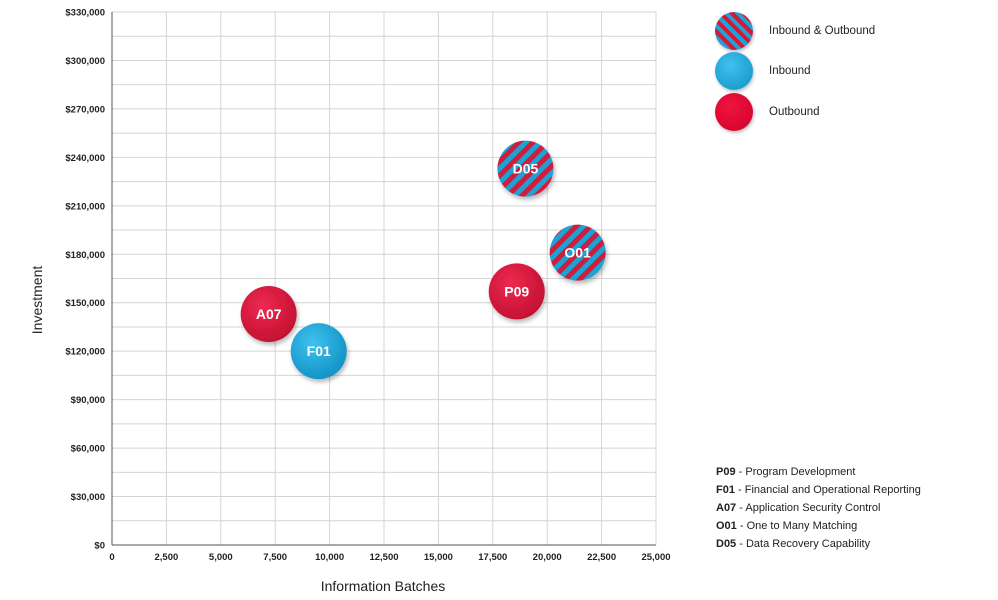 The height and width of the screenshot is (600, 998). I want to click on bubble-label: O01, so click(577, 253).